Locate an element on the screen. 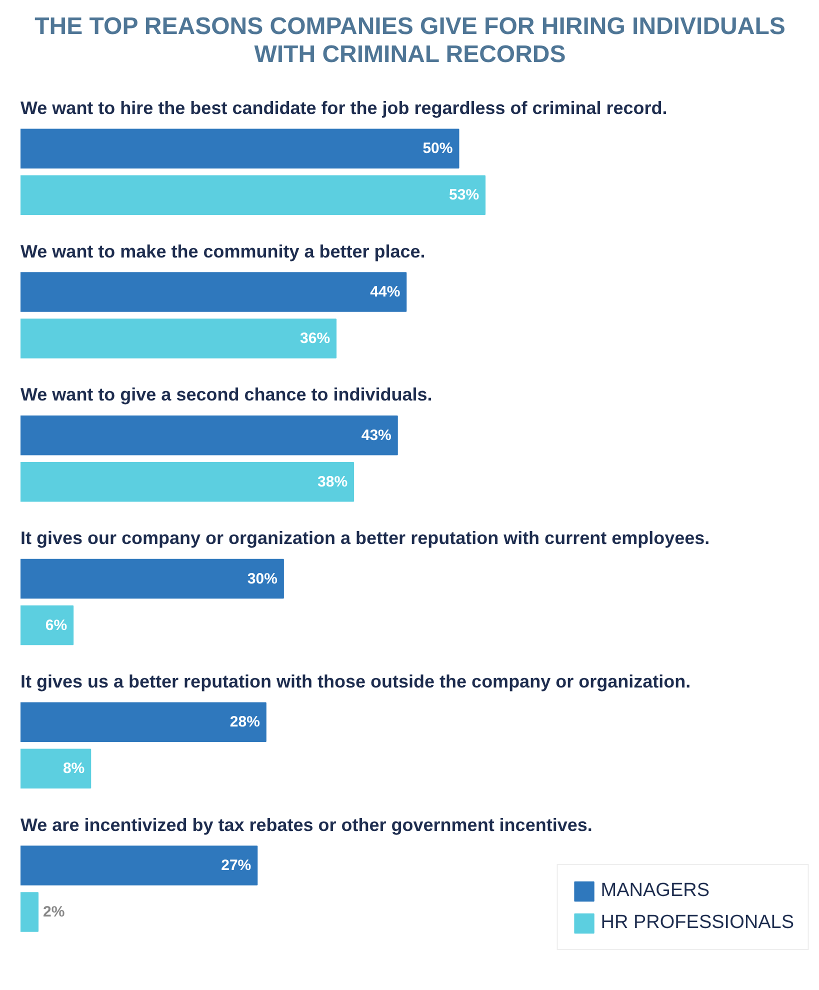 Image resolution: width=819 pixels, height=990 pixels. legend-label: MANAGERS is located at coordinates (655, 891).